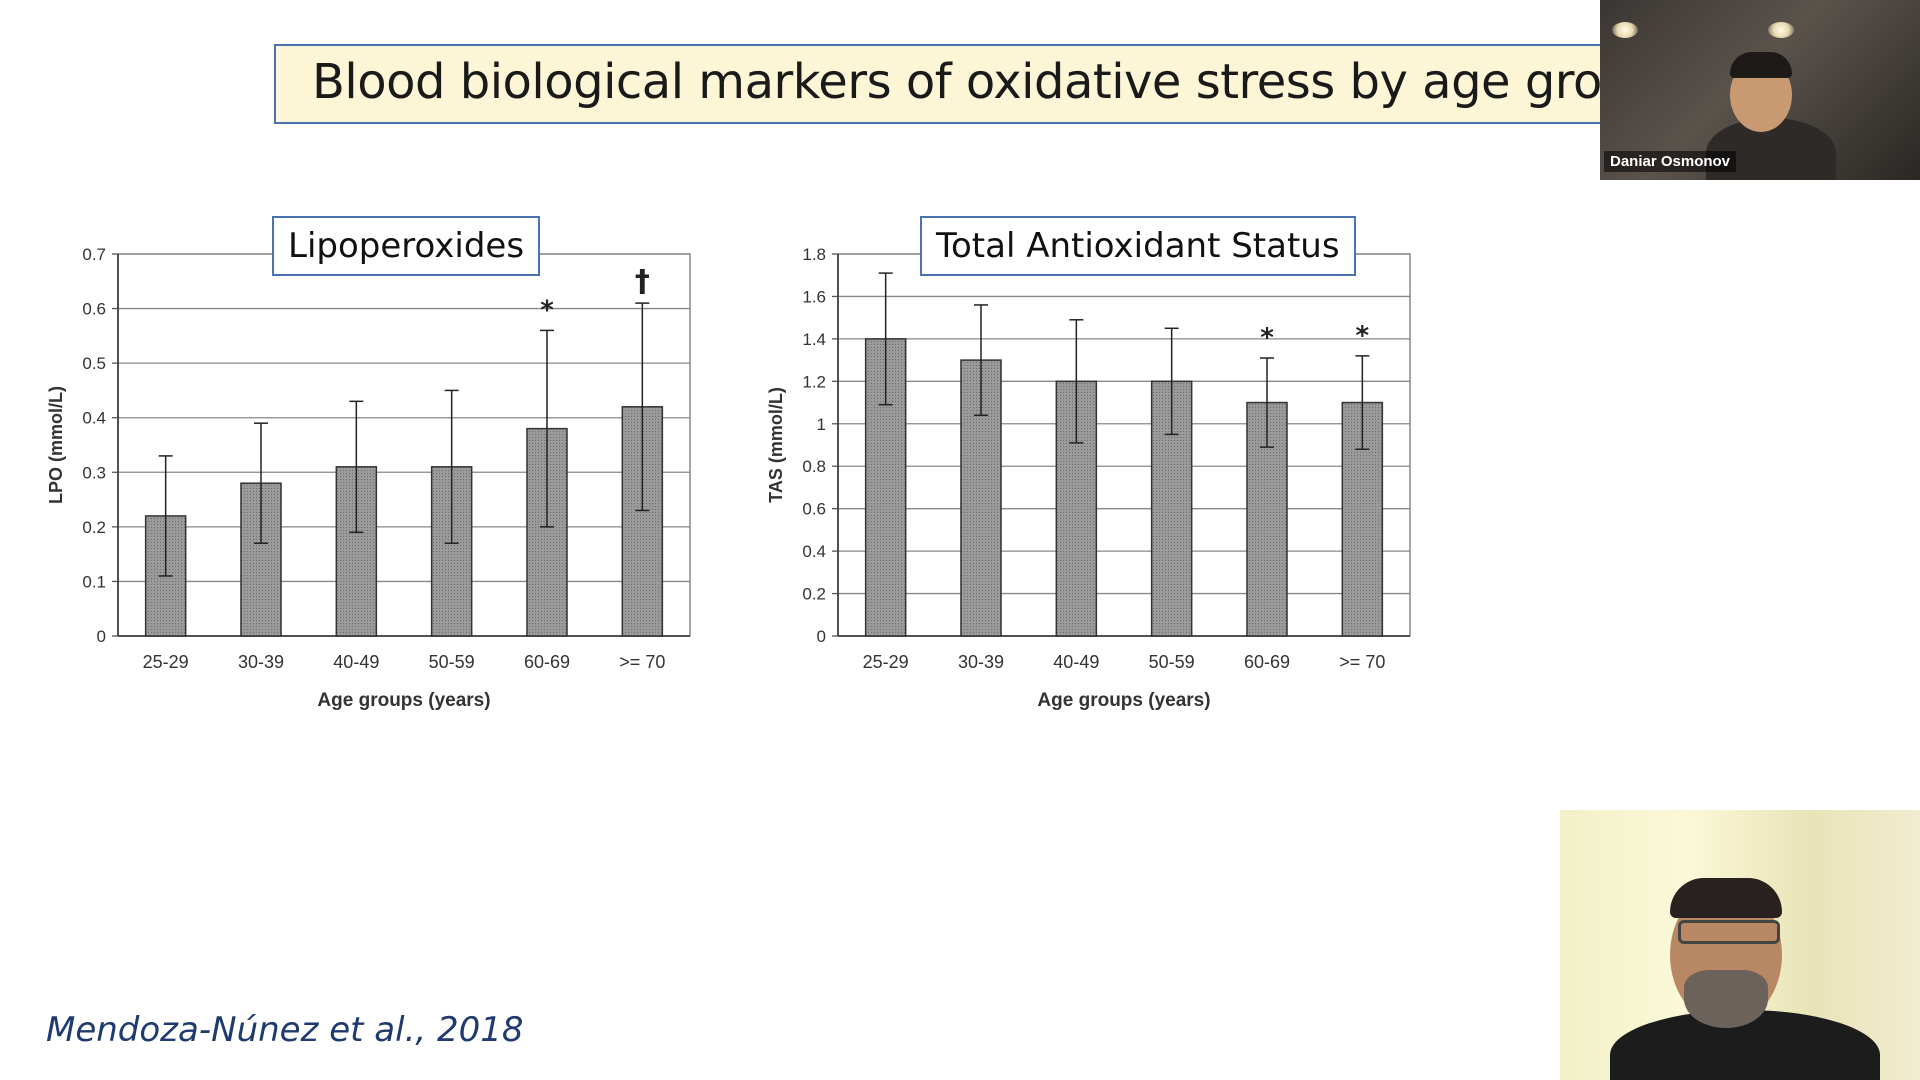 This screenshot has height=1080, width=1920. I want to click on bar, so click(1076, 508).